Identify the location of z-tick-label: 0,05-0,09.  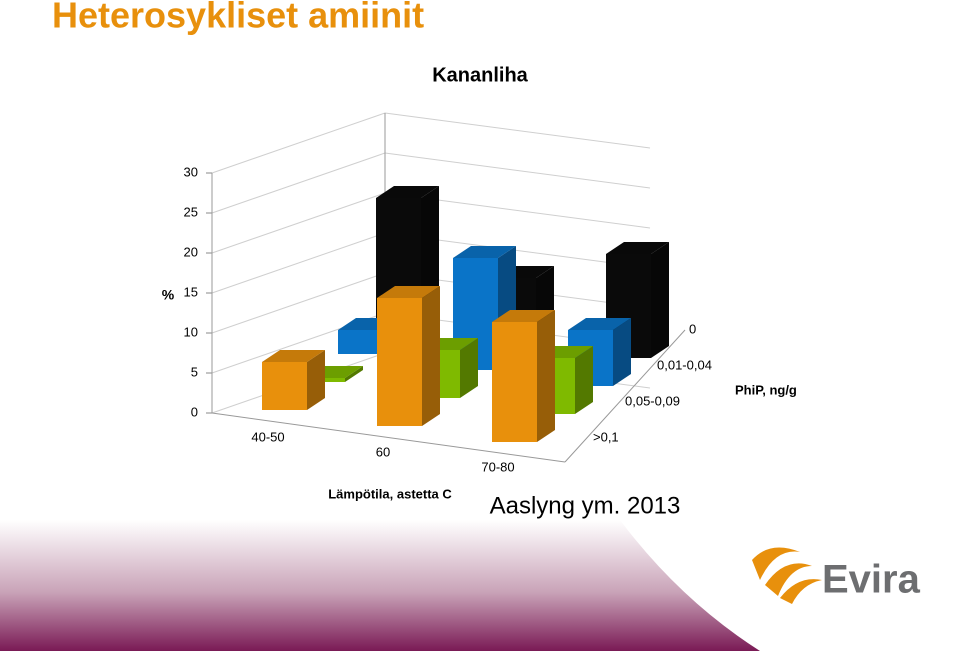
(652, 400).